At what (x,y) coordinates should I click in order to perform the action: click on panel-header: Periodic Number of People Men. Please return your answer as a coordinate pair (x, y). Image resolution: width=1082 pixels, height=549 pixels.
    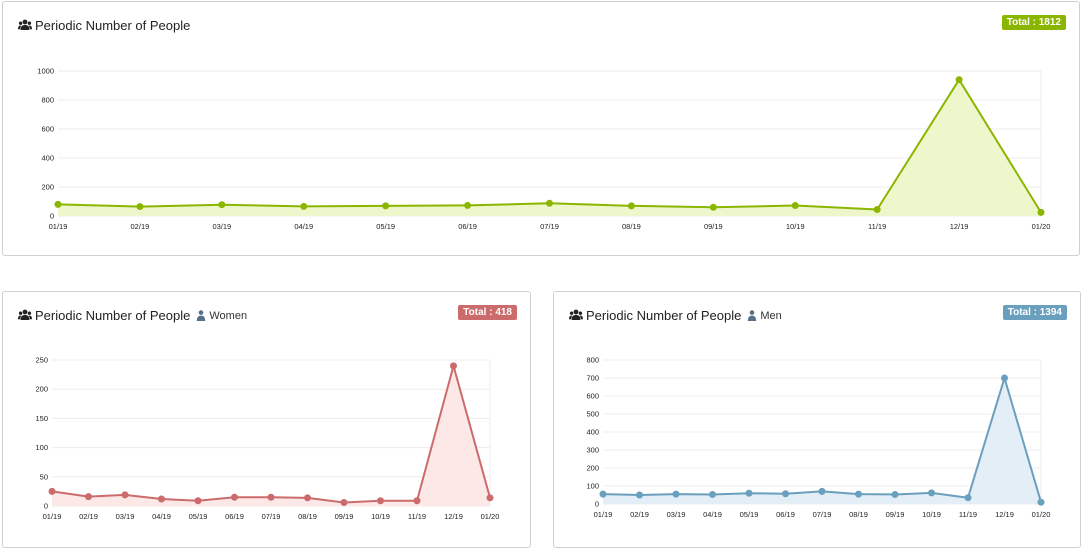
    Looking at the image, I should click on (675, 315).